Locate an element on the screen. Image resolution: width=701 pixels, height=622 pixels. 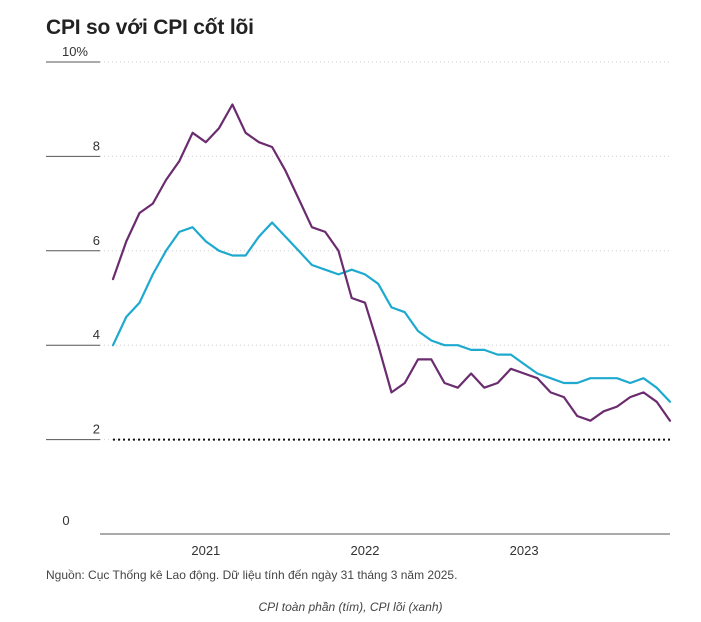
x-tick-label: 2022 is located at coordinates (365, 550).